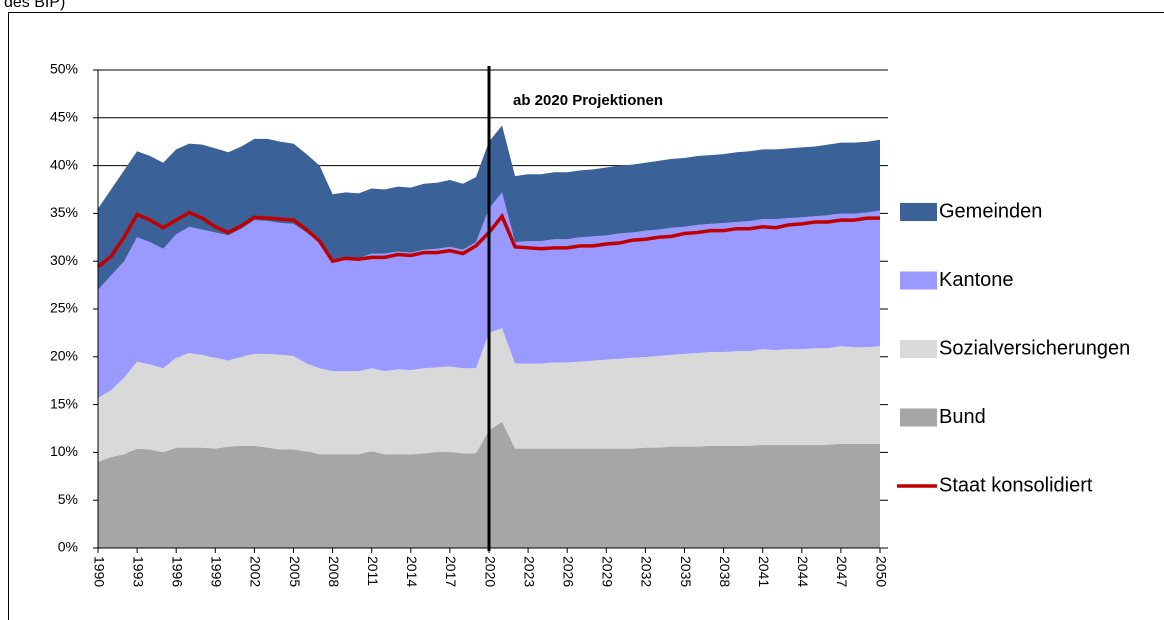 The height and width of the screenshot is (620, 1164). What do you see at coordinates (334, 571) in the screenshot?
I see `x-tick-label: 2008` at bounding box center [334, 571].